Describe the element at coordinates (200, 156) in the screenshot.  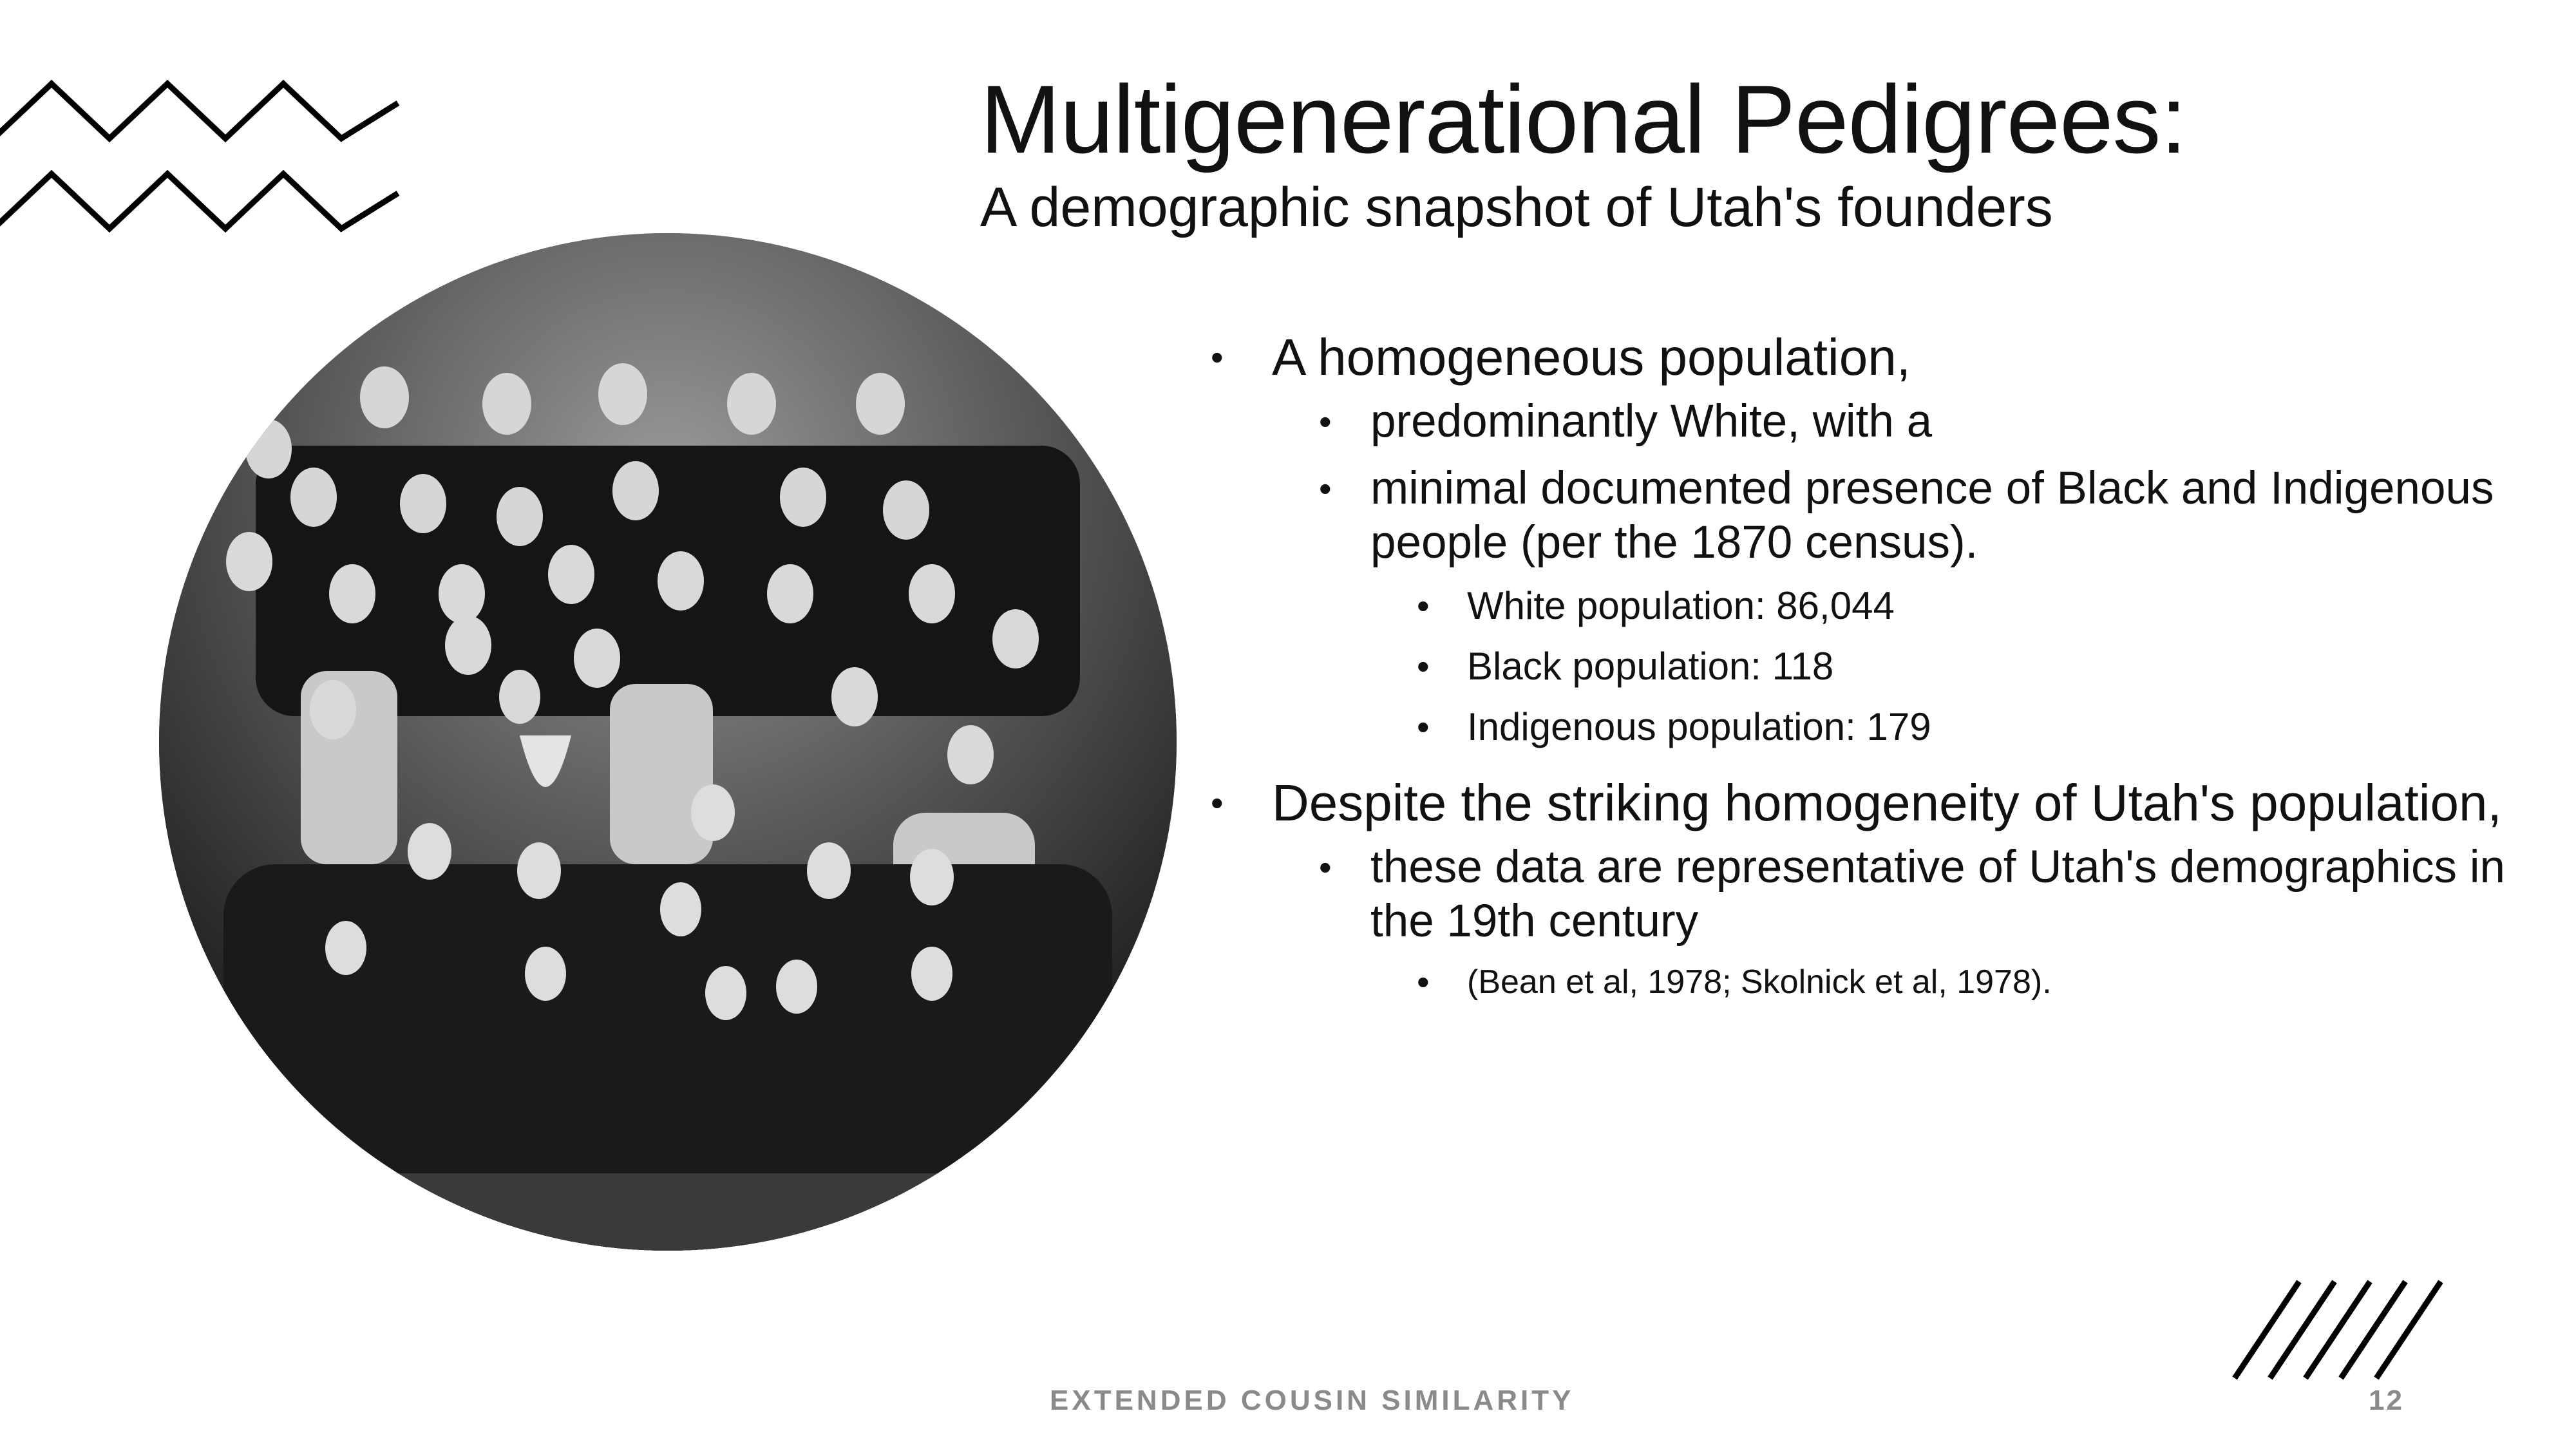
I see `zigzag-decoration-icon` at that location.